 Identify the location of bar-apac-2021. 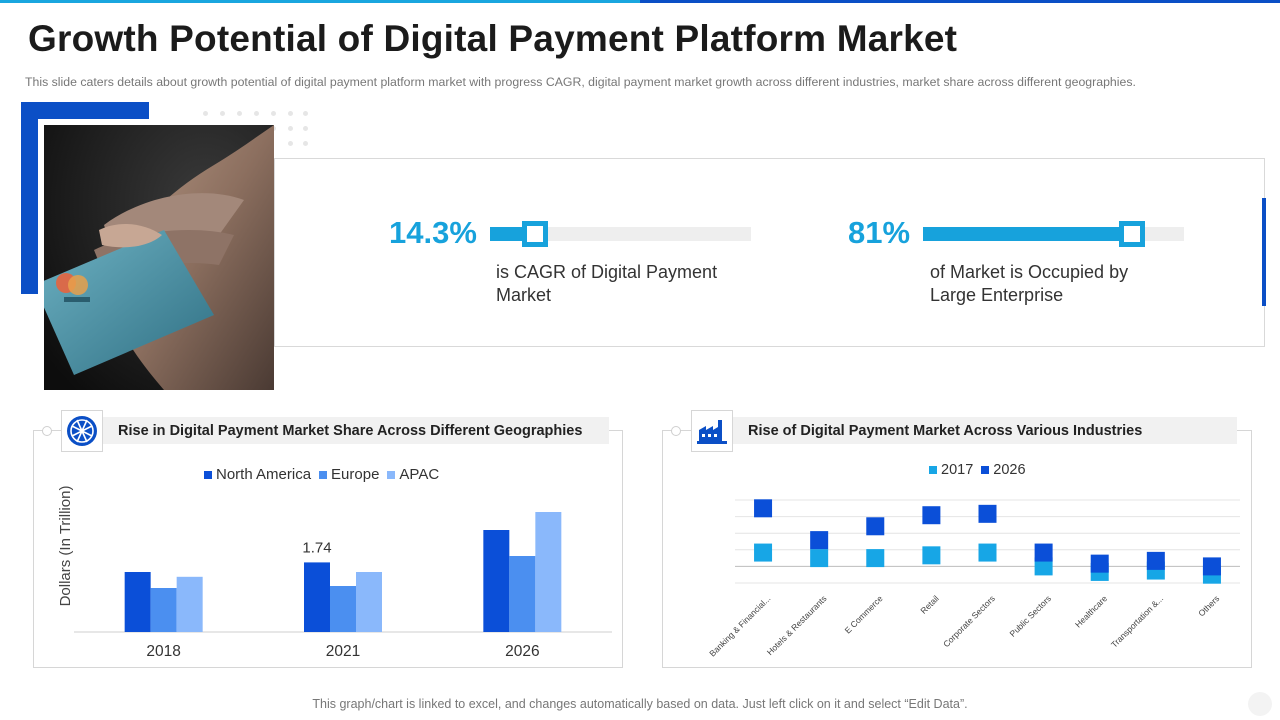
(369, 602).